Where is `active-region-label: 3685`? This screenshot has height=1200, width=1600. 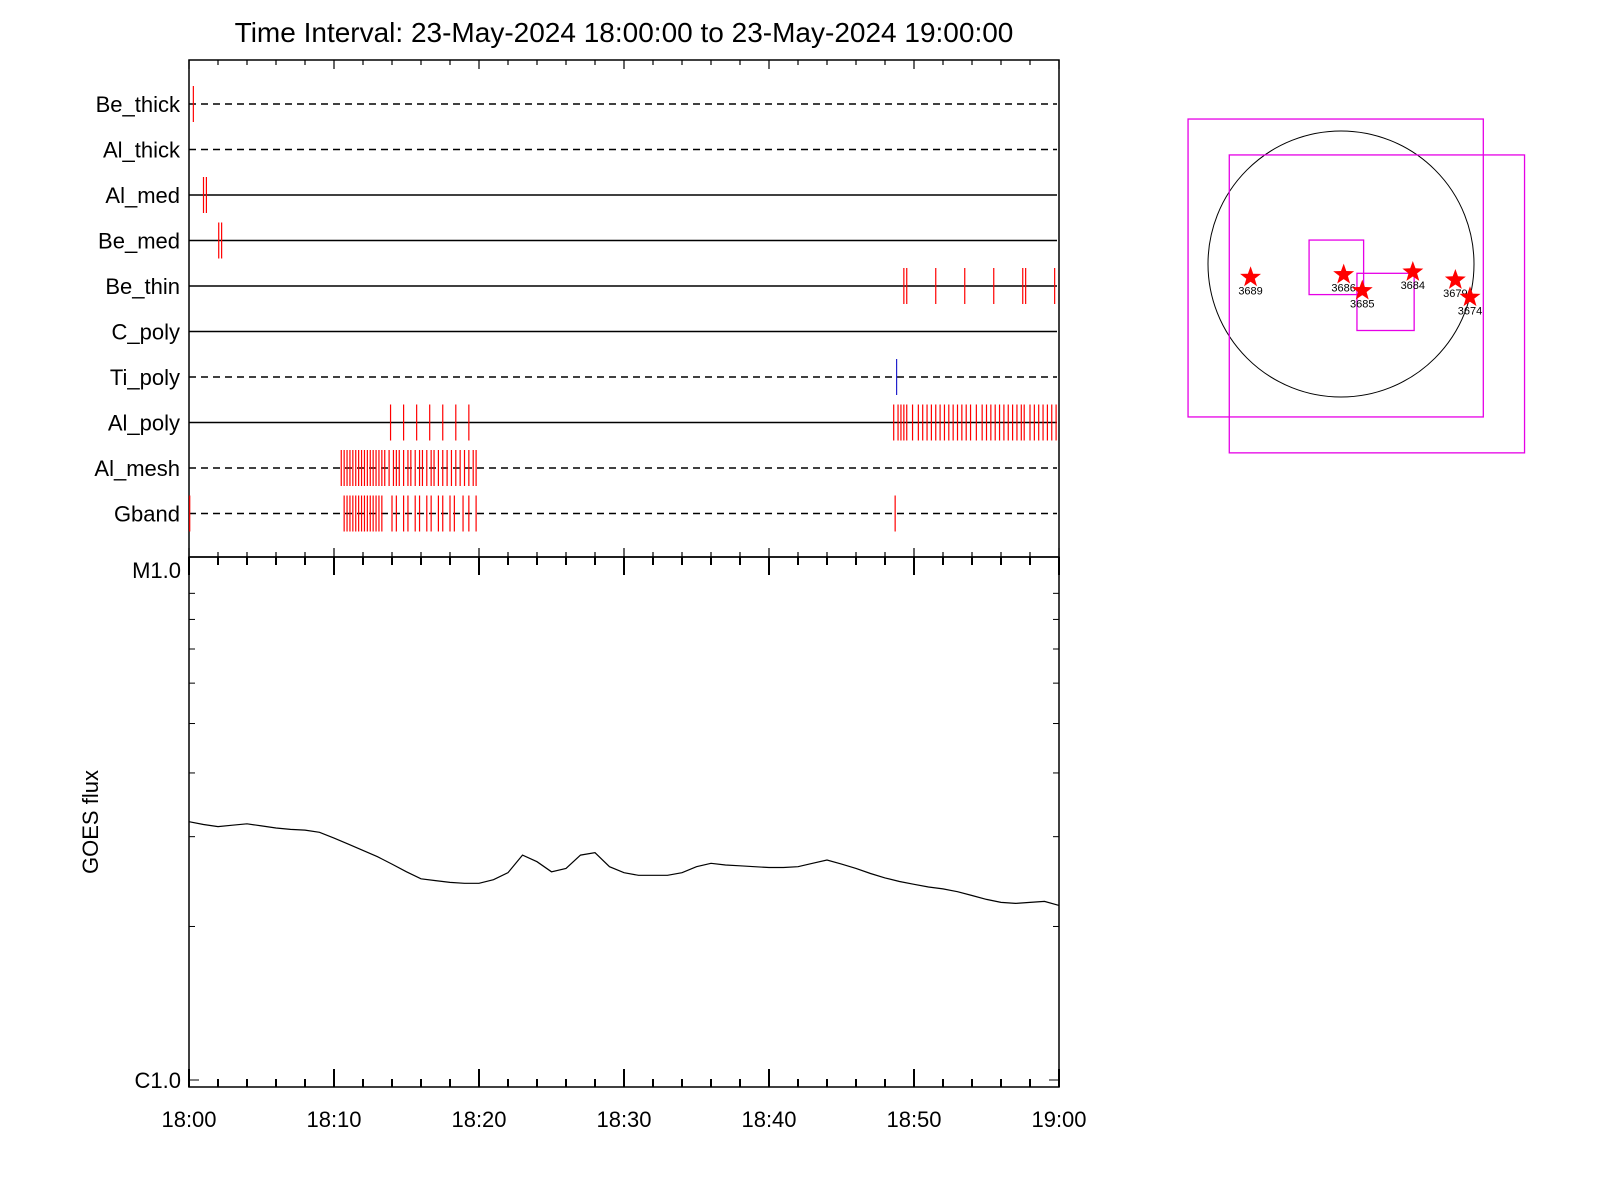 active-region-label: 3685 is located at coordinates (1362, 305).